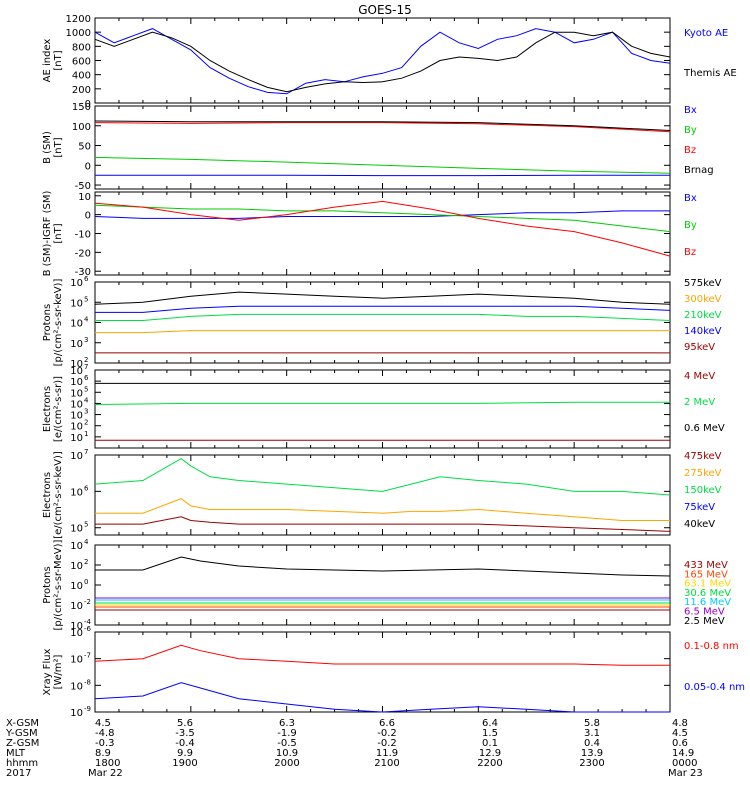 The image size is (750, 800). I want to click on footer-value-2-3: -0.2, so click(387, 743).